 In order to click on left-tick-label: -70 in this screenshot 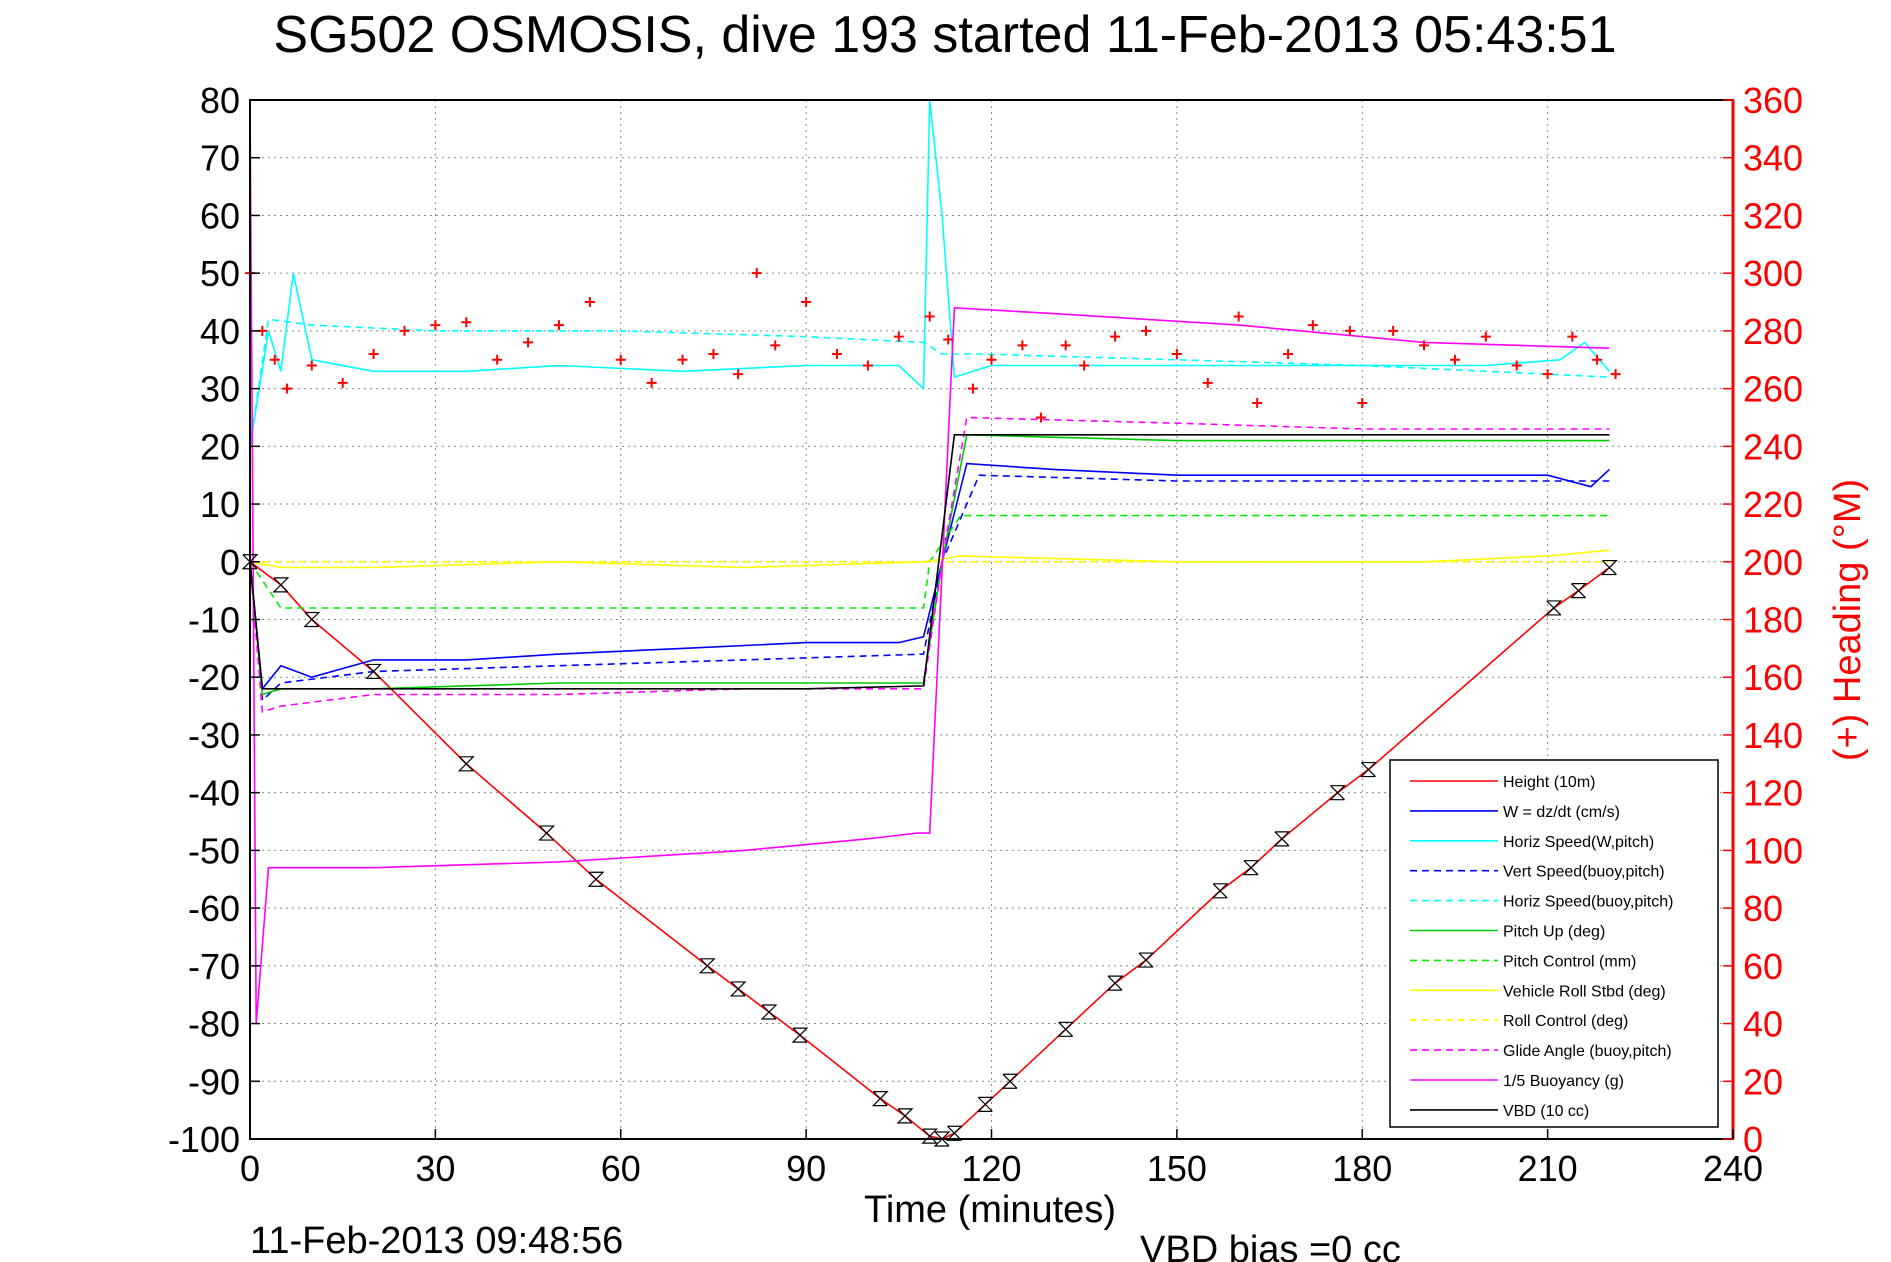, I will do `click(214, 966)`.